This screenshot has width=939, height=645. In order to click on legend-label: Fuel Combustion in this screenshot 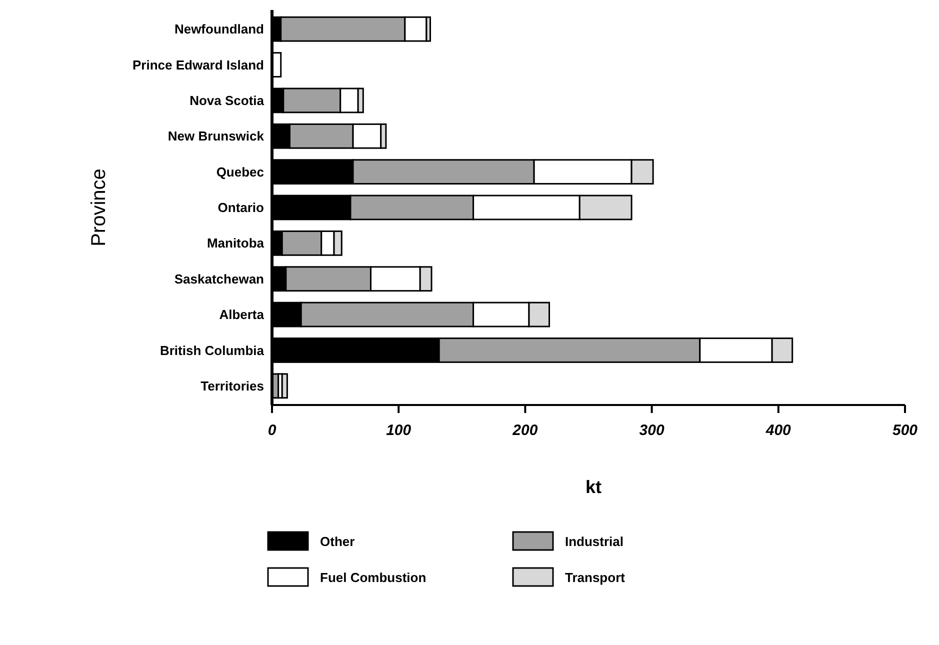, I will do `click(373, 577)`.